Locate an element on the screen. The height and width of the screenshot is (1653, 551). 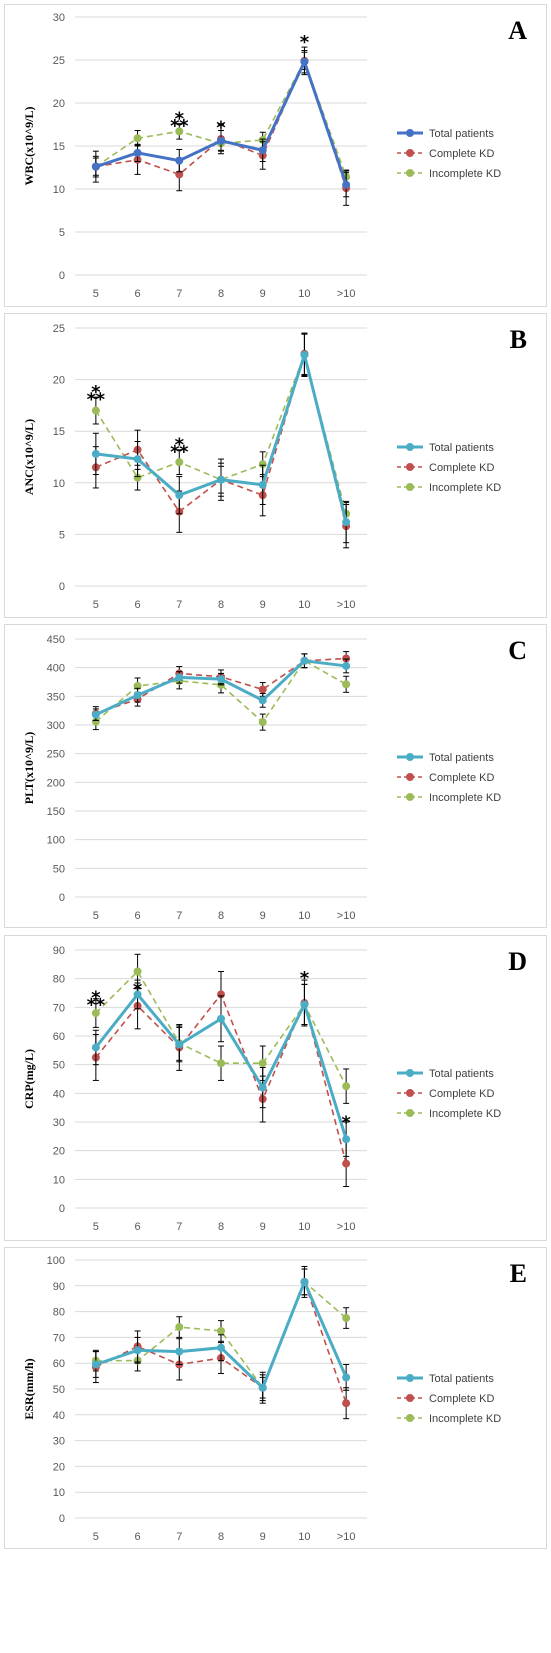
y-tick-label: 60 is located at coordinates (59, 1364).